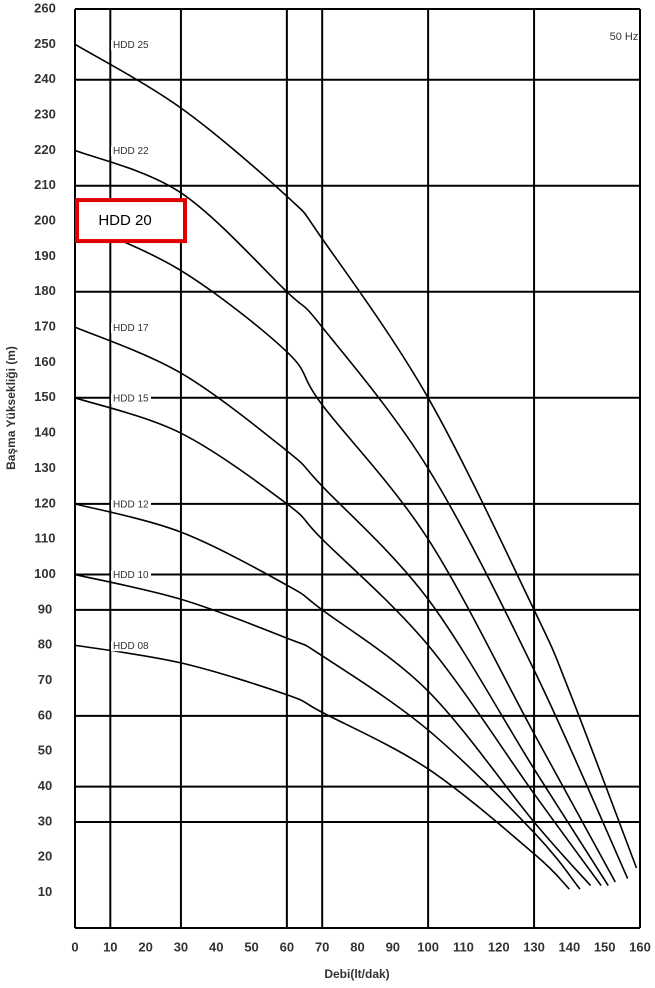  What do you see at coordinates (45, 679) in the screenshot?
I see `y-tick-label: 70` at bounding box center [45, 679].